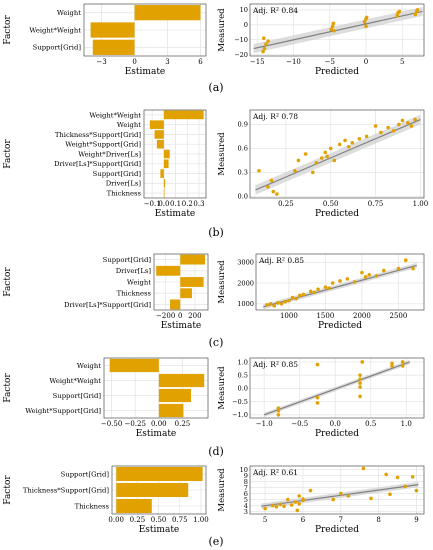  What do you see at coordinates (111, 424) in the screenshot?
I see `x-tick-label: −0.50` at bounding box center [111, 424].